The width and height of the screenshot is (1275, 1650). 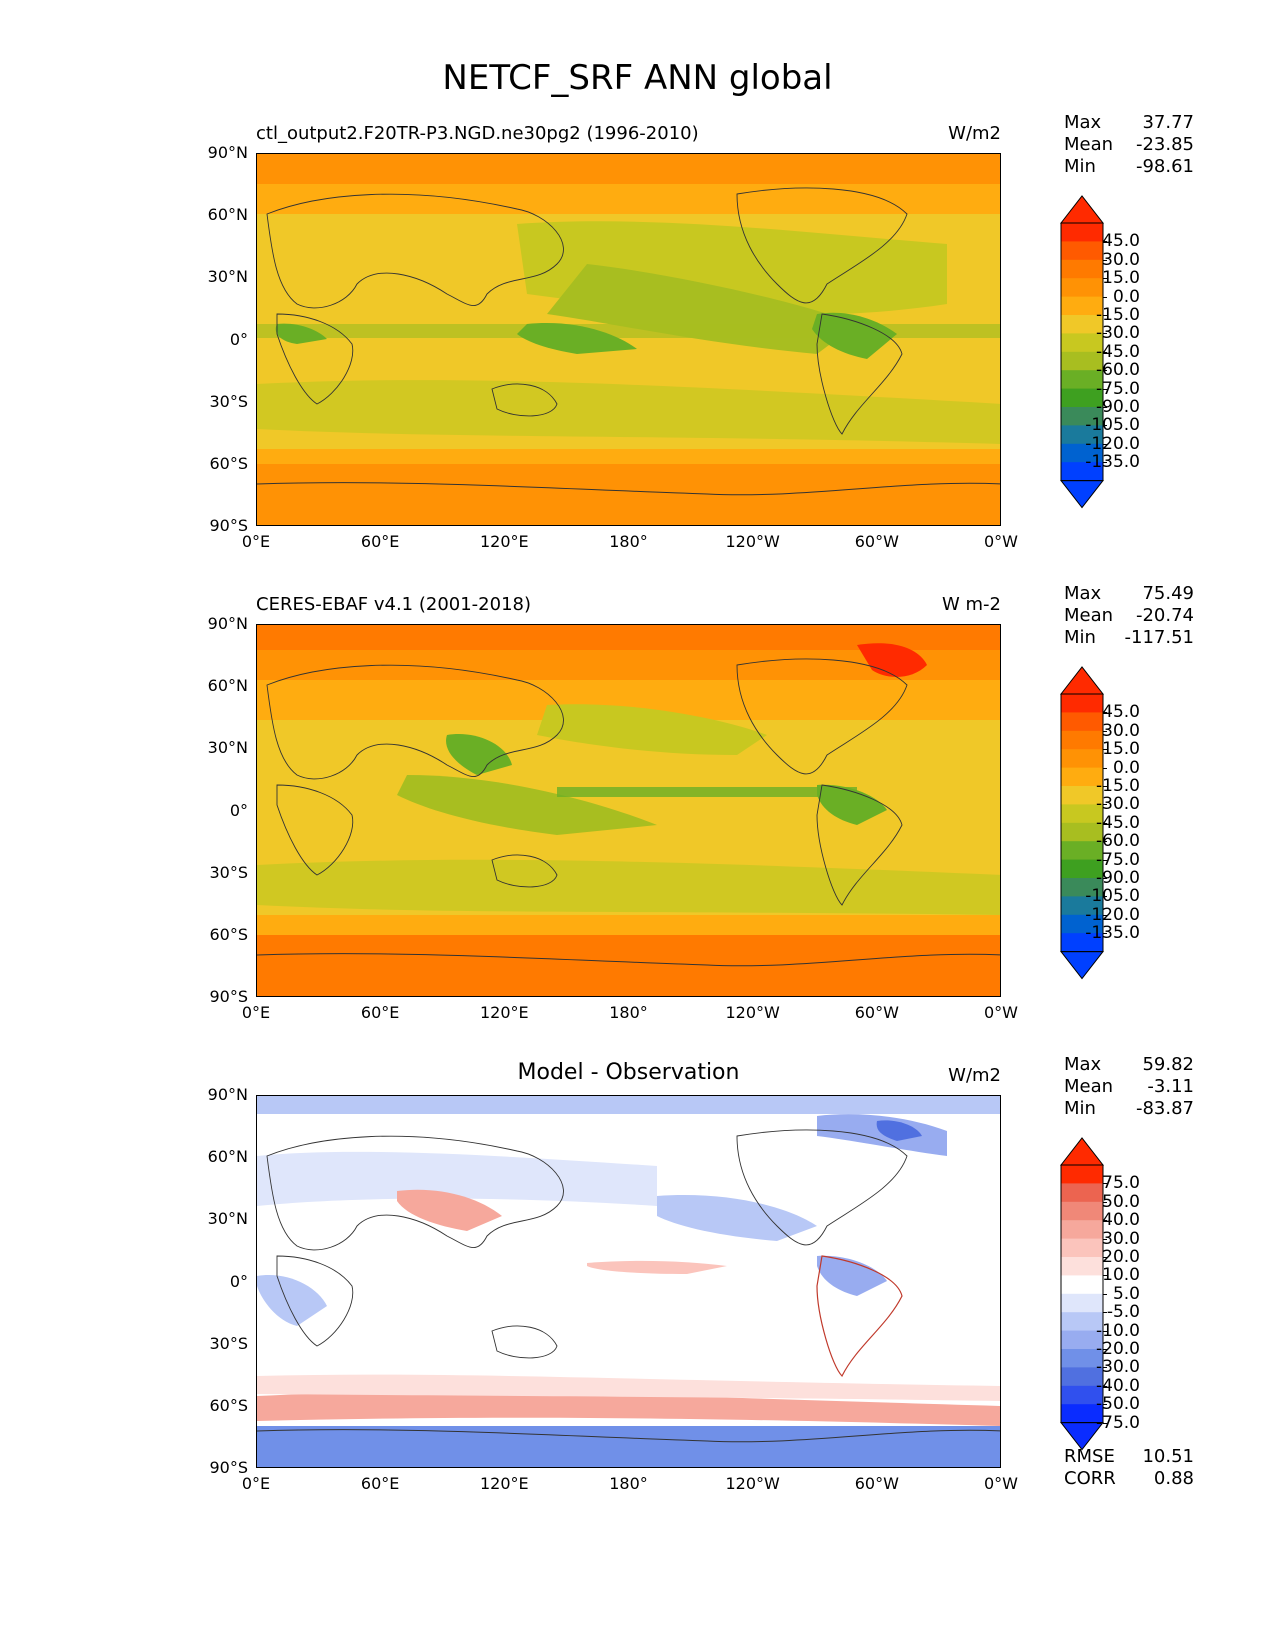 What do you see at coordinates (628, 1012) in the screenshot?
I see `lon-tick-label: 180°` at bounding box center [628, 1012].